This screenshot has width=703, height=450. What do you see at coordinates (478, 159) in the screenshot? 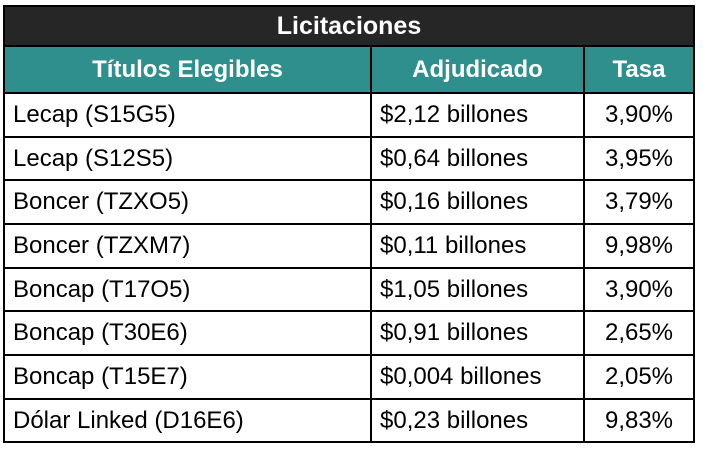
I see `cell-adjudicado: $0,64 billones` at bounding box center [478, 159].